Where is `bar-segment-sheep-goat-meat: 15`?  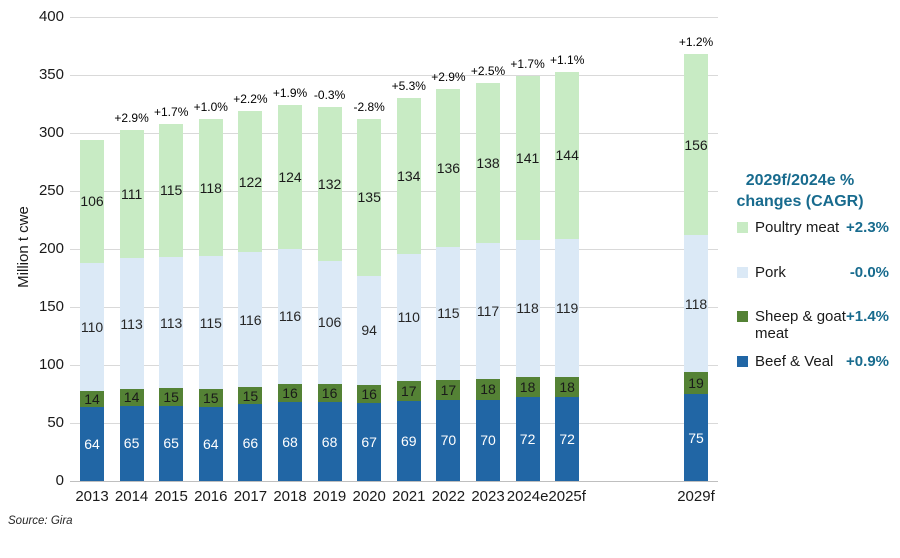
bar-segment-sheep-goat-meat: 15 is located at coordinates (171, 397).